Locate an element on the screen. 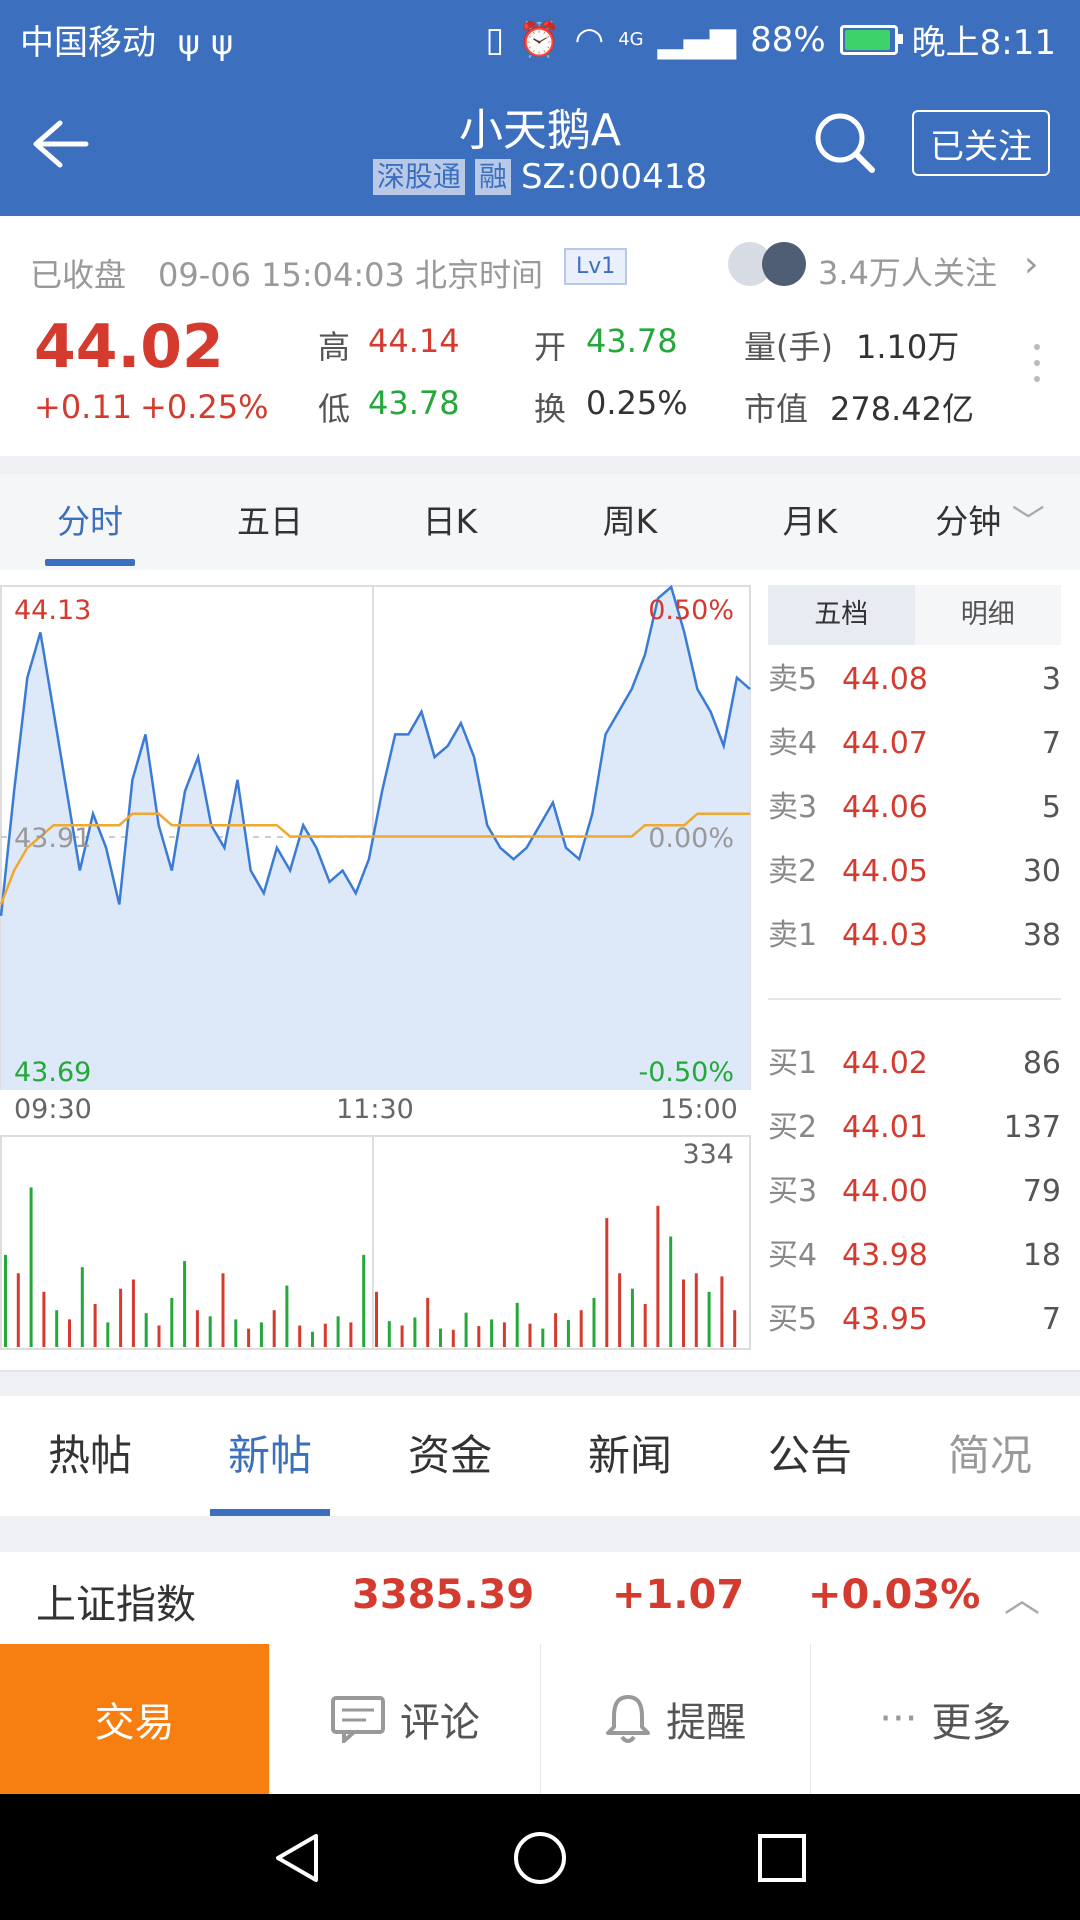 The width and height of the screenshot is (1080, 1920). comment-label: 评论 is located at coordinates (439, 1723).